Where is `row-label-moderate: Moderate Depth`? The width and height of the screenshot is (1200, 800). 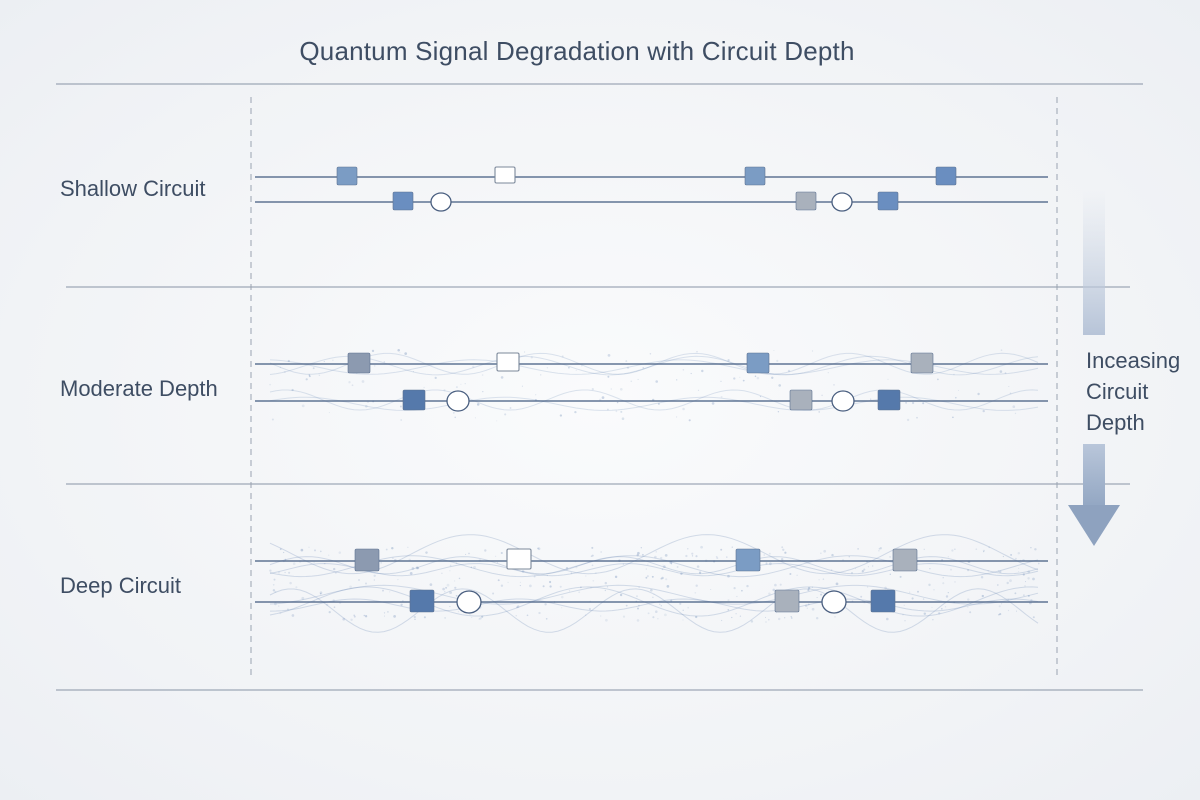 row-label-moderate: Moderate Depth is located at coordinates (139, 388).